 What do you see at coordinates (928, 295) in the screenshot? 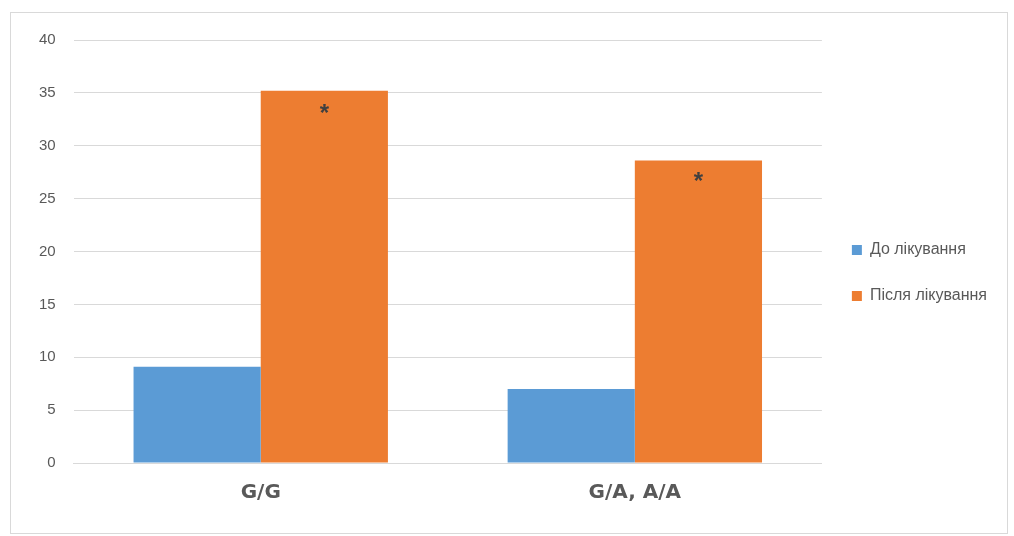
I see `legend-label: Після лікування` at bounding box center [928, 295].